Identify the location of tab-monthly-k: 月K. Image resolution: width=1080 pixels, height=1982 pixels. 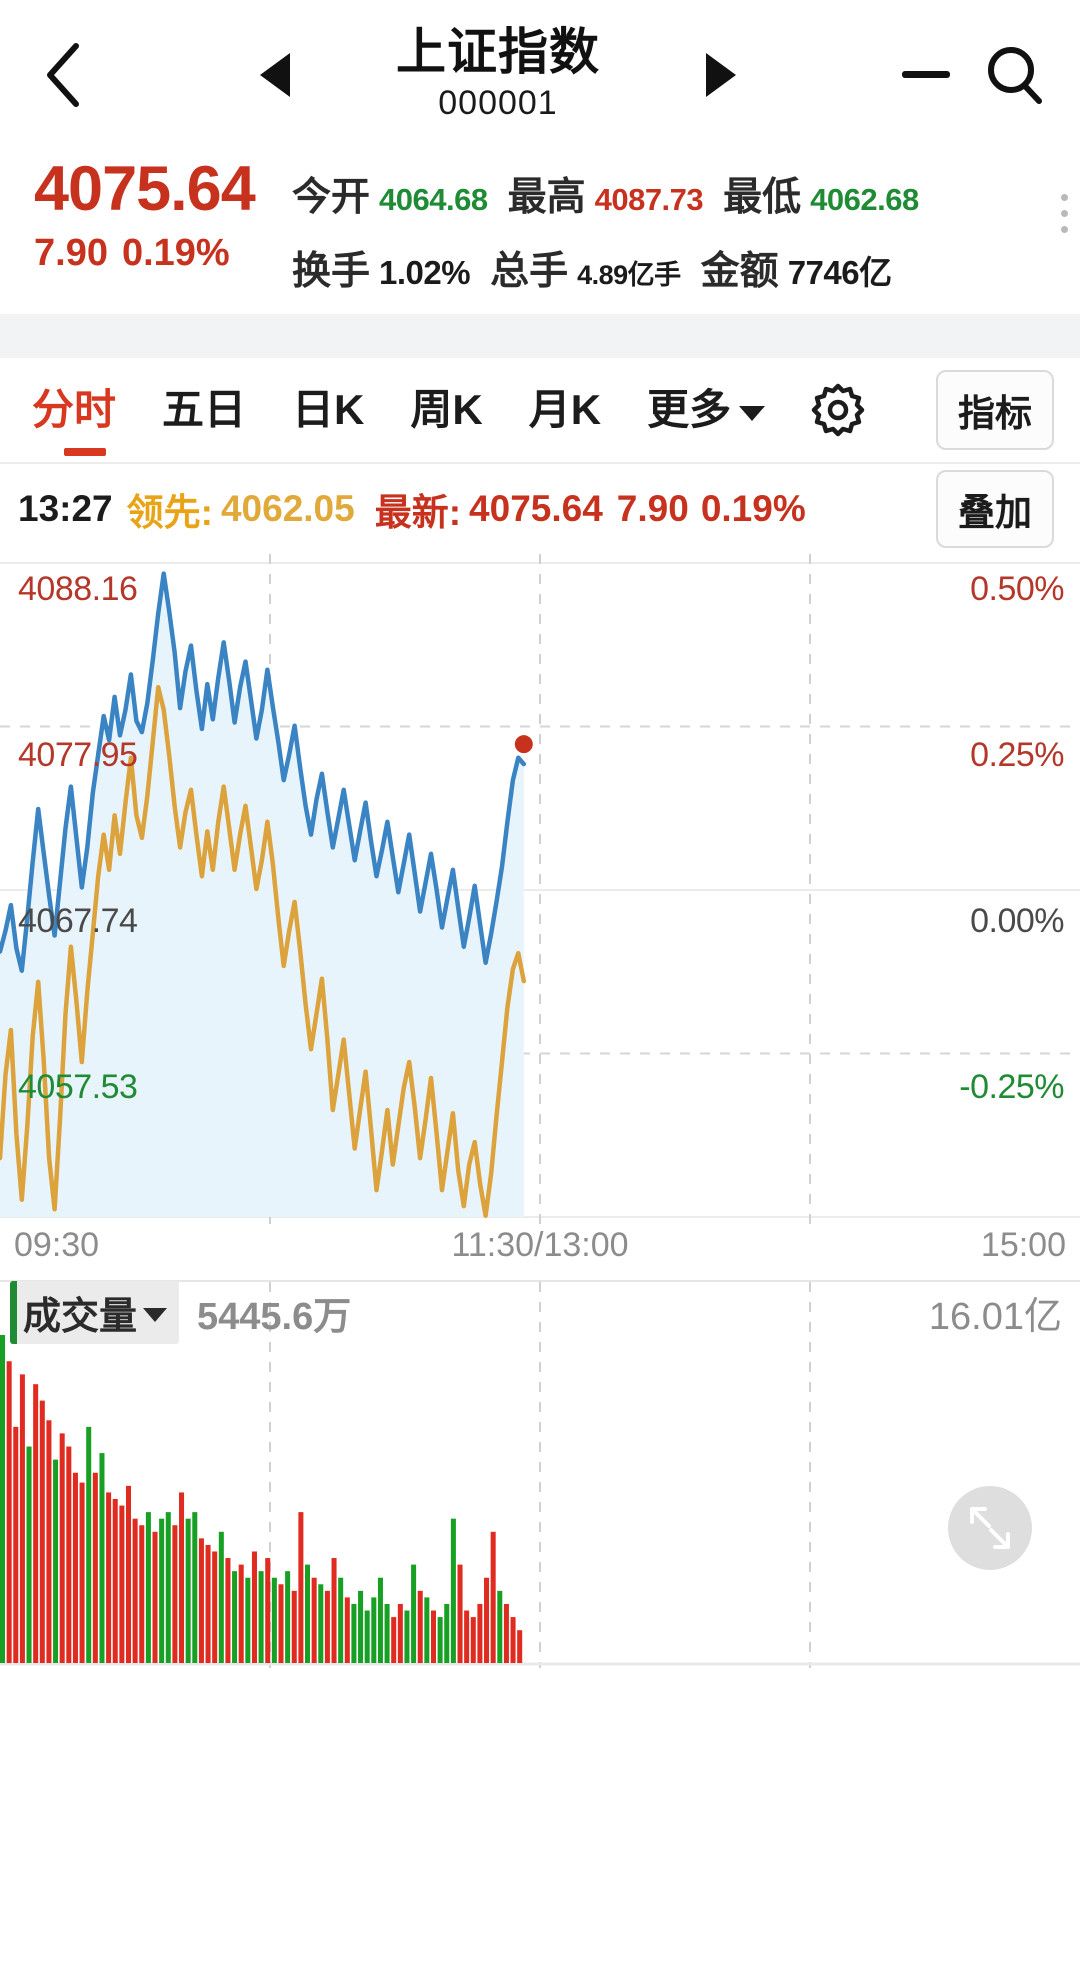
(565, 410).